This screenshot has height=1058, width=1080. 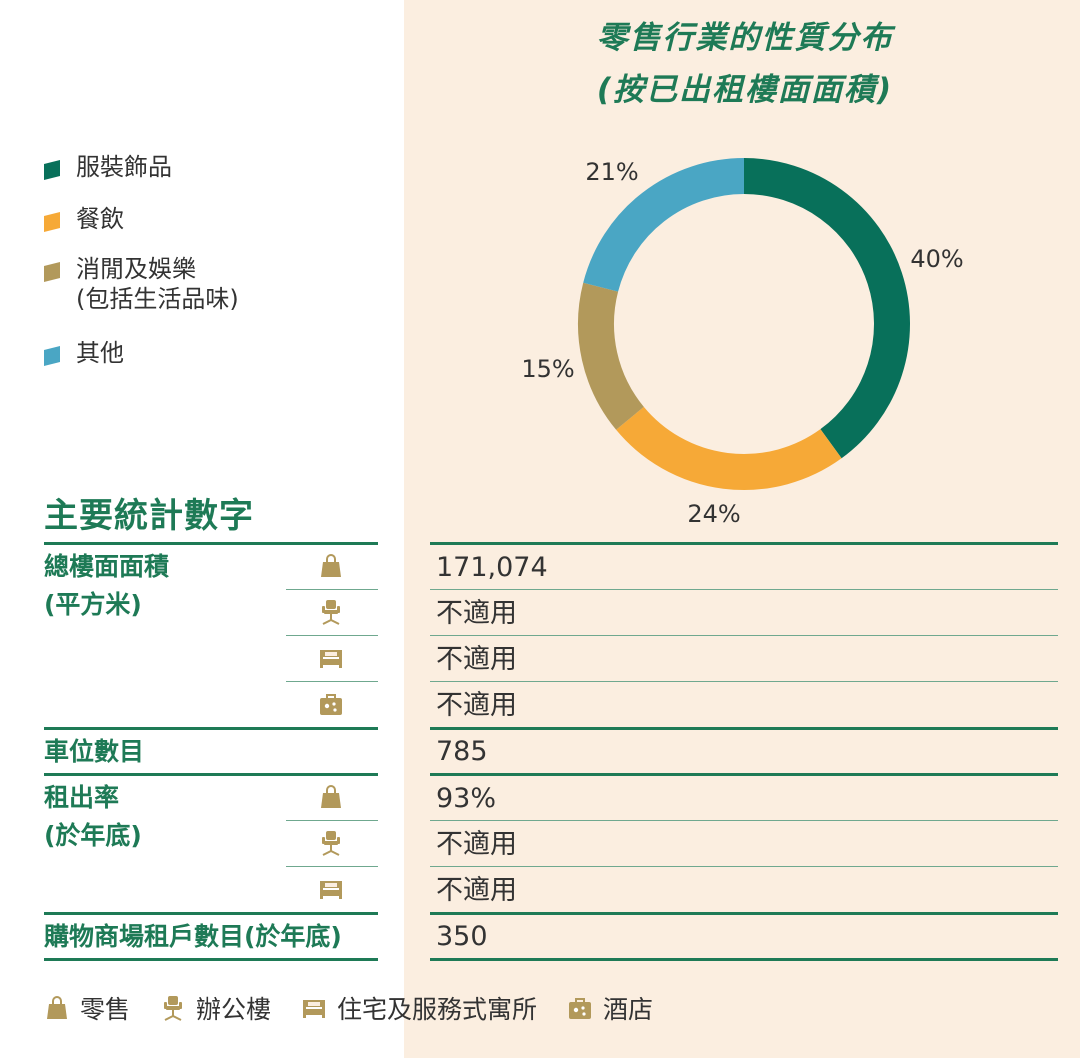 I want to click on legend-item-apparel: 服裝飾品, so click(x=108, y=167).